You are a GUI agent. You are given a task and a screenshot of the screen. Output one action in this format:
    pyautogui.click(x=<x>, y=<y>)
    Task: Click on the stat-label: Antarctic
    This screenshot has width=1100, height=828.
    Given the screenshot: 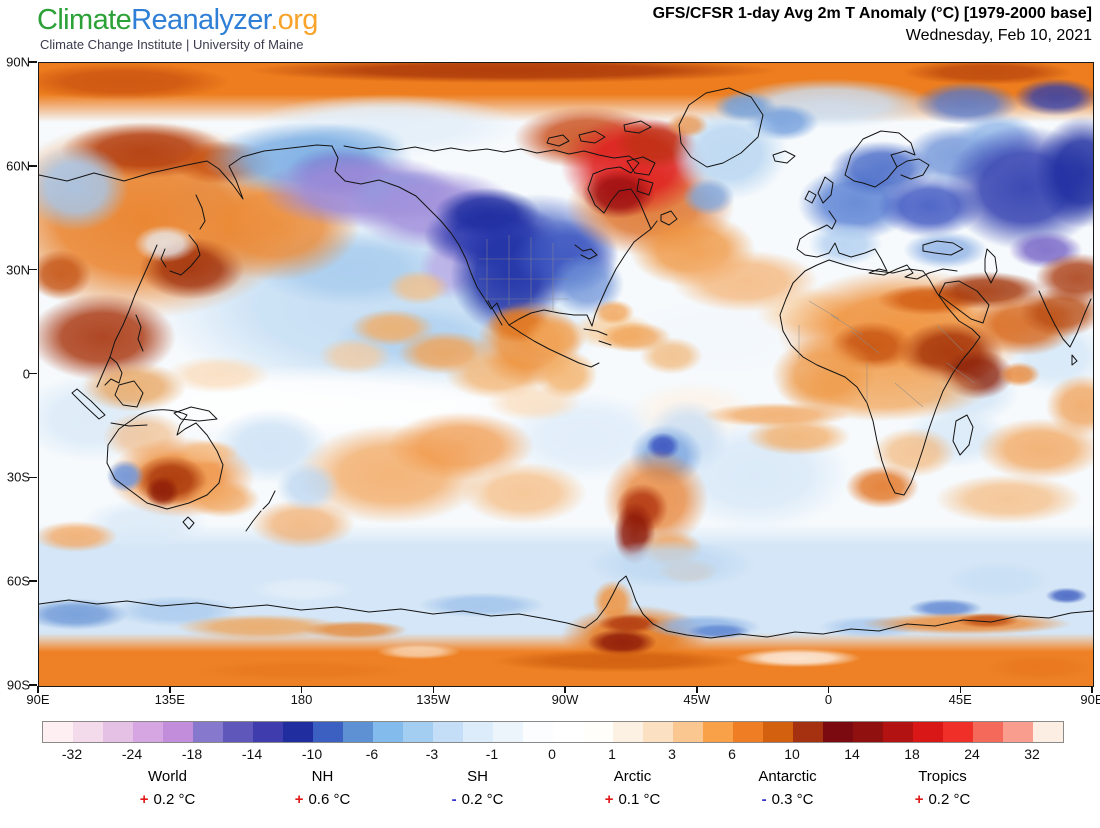 What is the action you would take?
    pyautogui.click(x=787, y=776)
    